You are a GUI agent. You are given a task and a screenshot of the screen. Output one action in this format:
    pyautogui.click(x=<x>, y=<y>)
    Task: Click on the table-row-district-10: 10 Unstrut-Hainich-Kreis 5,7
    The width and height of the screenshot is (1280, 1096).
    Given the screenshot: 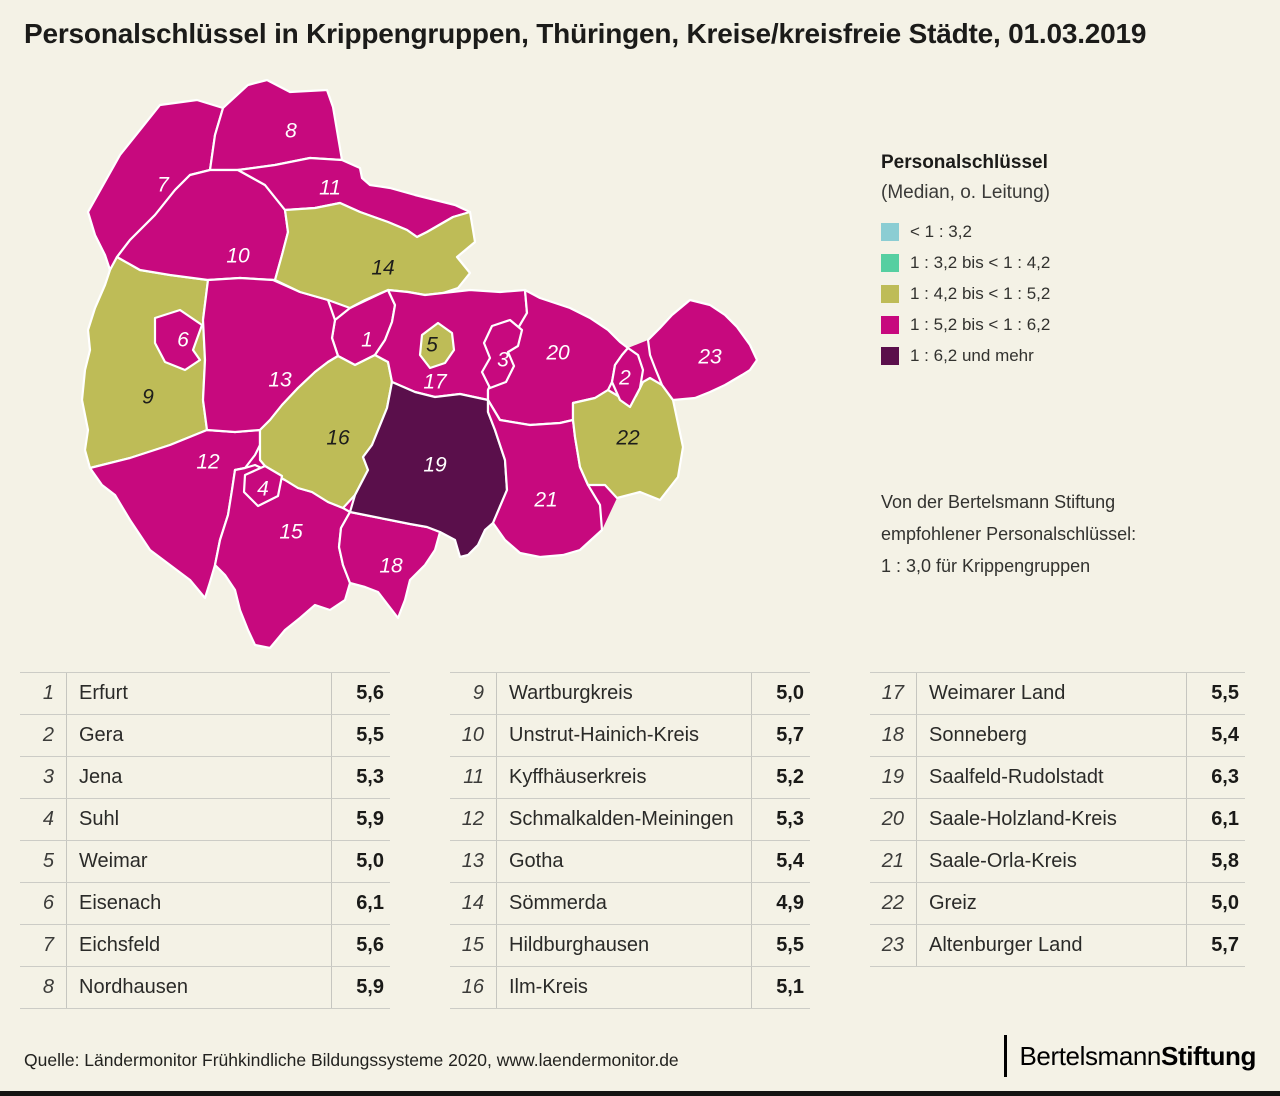 What is the action you would take?
    pyautogui.click(x=630, y=736)
    